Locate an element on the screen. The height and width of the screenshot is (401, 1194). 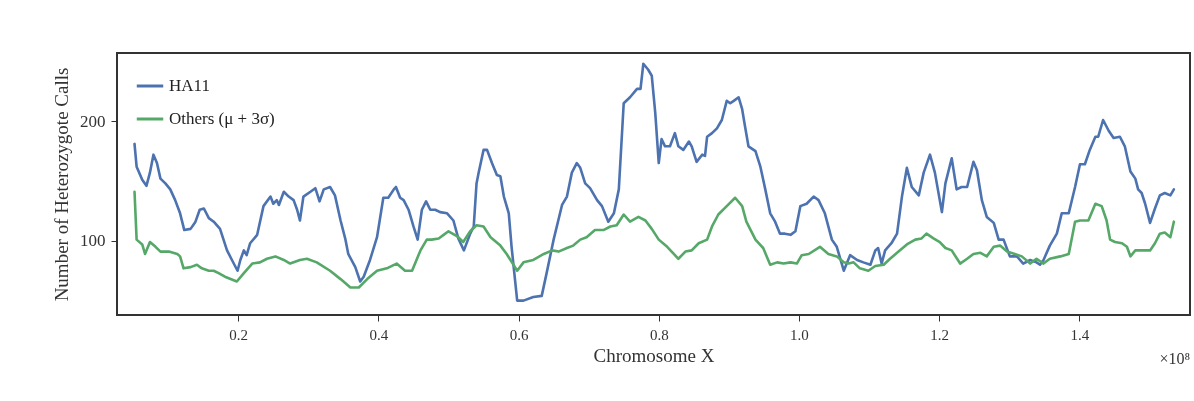
x-tick-label: 1.4 is located at coordinates (1080, 334).